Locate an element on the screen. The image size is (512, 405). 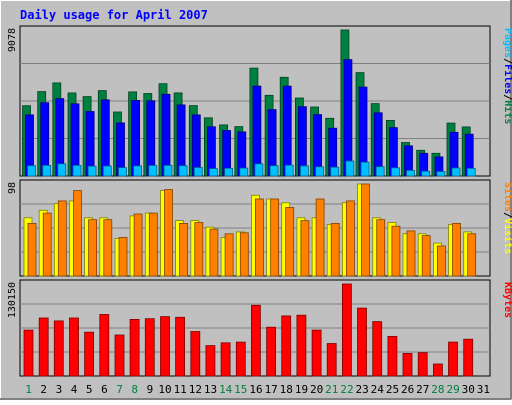
x-tick-label-day-31: 31 is located at coordinates (483, 389).